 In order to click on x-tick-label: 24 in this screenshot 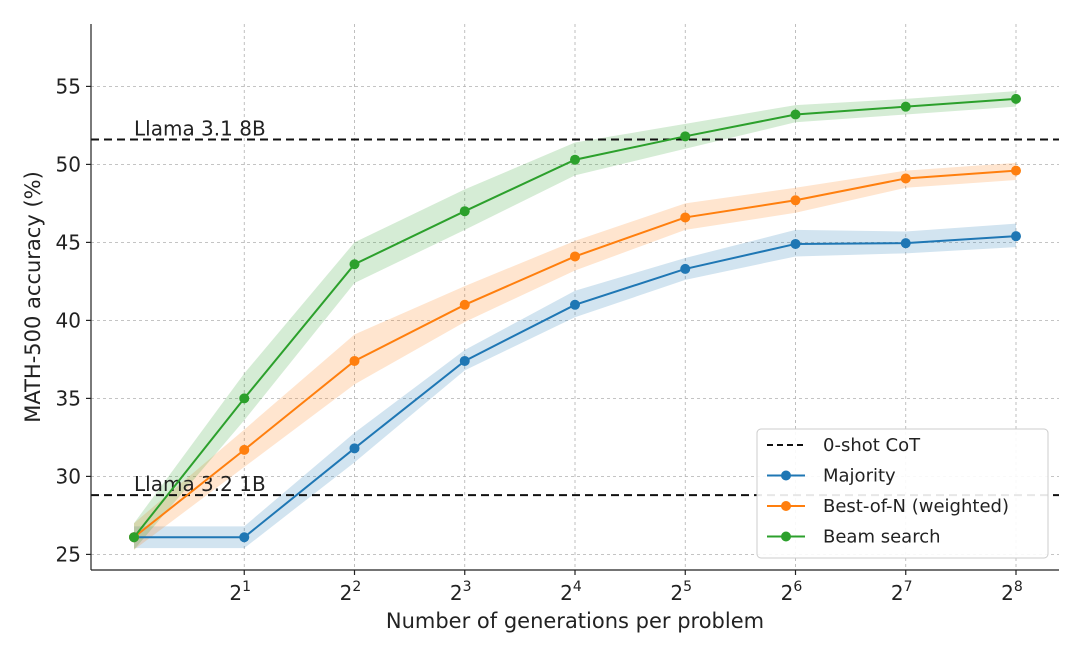, I will do `click(571, 592)`.